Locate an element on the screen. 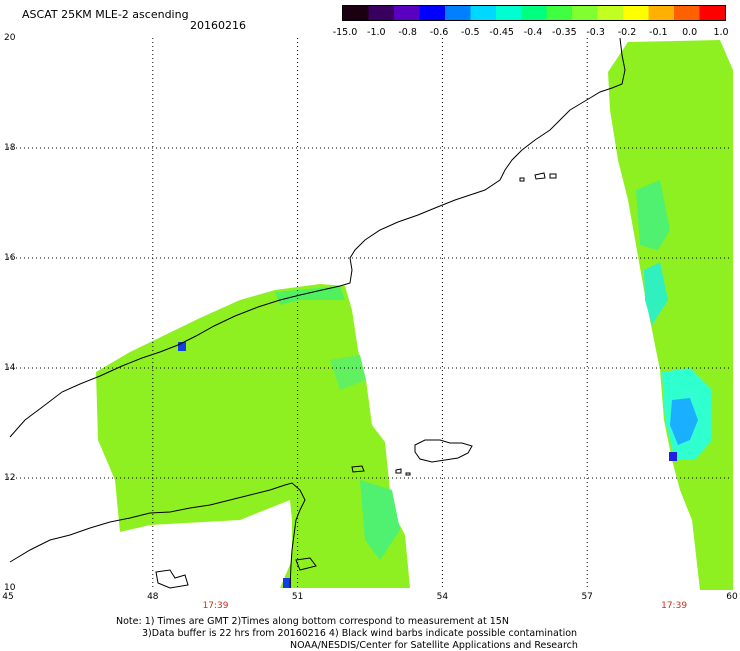 The image size is (740, 651). colorbar-tick: 1.0 is located at coordinates (721, 32).